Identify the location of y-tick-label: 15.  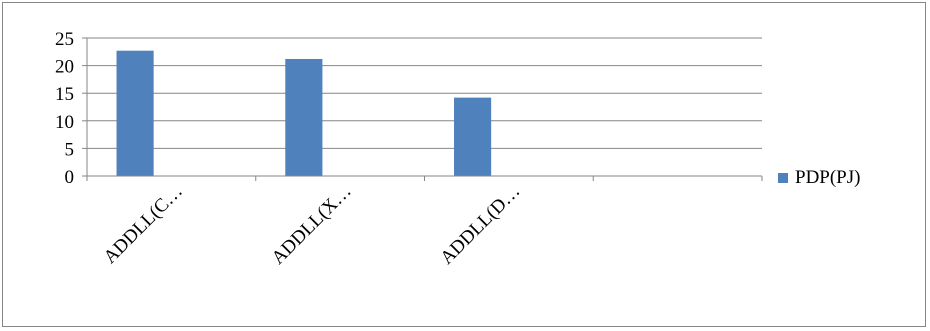
(64, 94).